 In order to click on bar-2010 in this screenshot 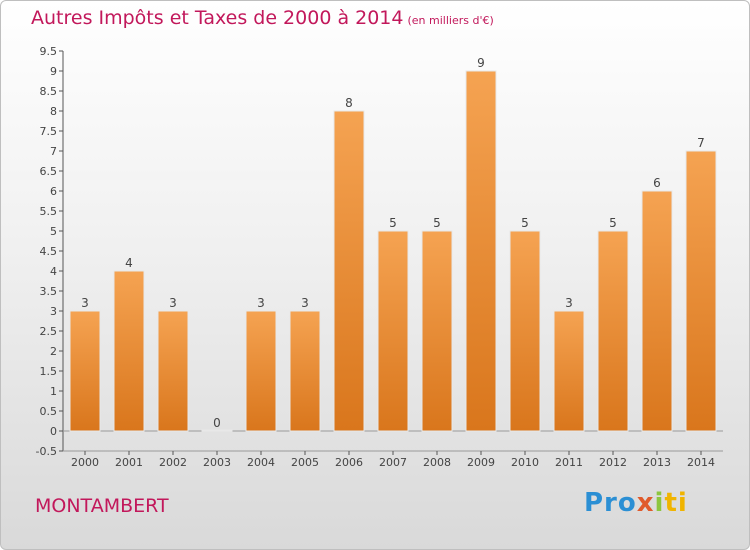, I will do `click(525, 331)`.